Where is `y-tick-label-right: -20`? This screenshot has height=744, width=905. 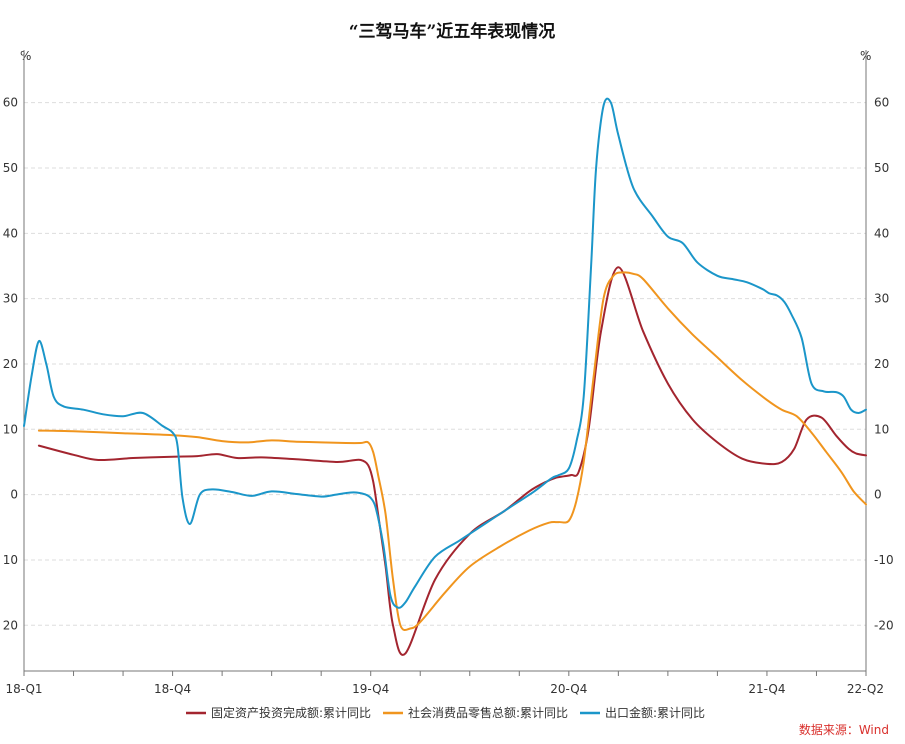 y-tick-label-right: -20 is located at coordinates (884, 625).